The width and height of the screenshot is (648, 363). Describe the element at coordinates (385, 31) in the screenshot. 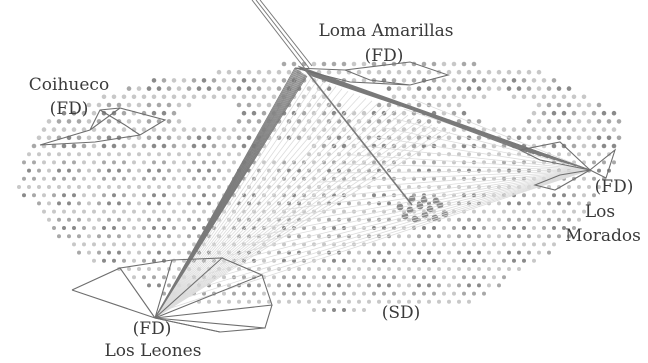

I see `label-loma-amarillas-name: Loma Amarillas` at that location.